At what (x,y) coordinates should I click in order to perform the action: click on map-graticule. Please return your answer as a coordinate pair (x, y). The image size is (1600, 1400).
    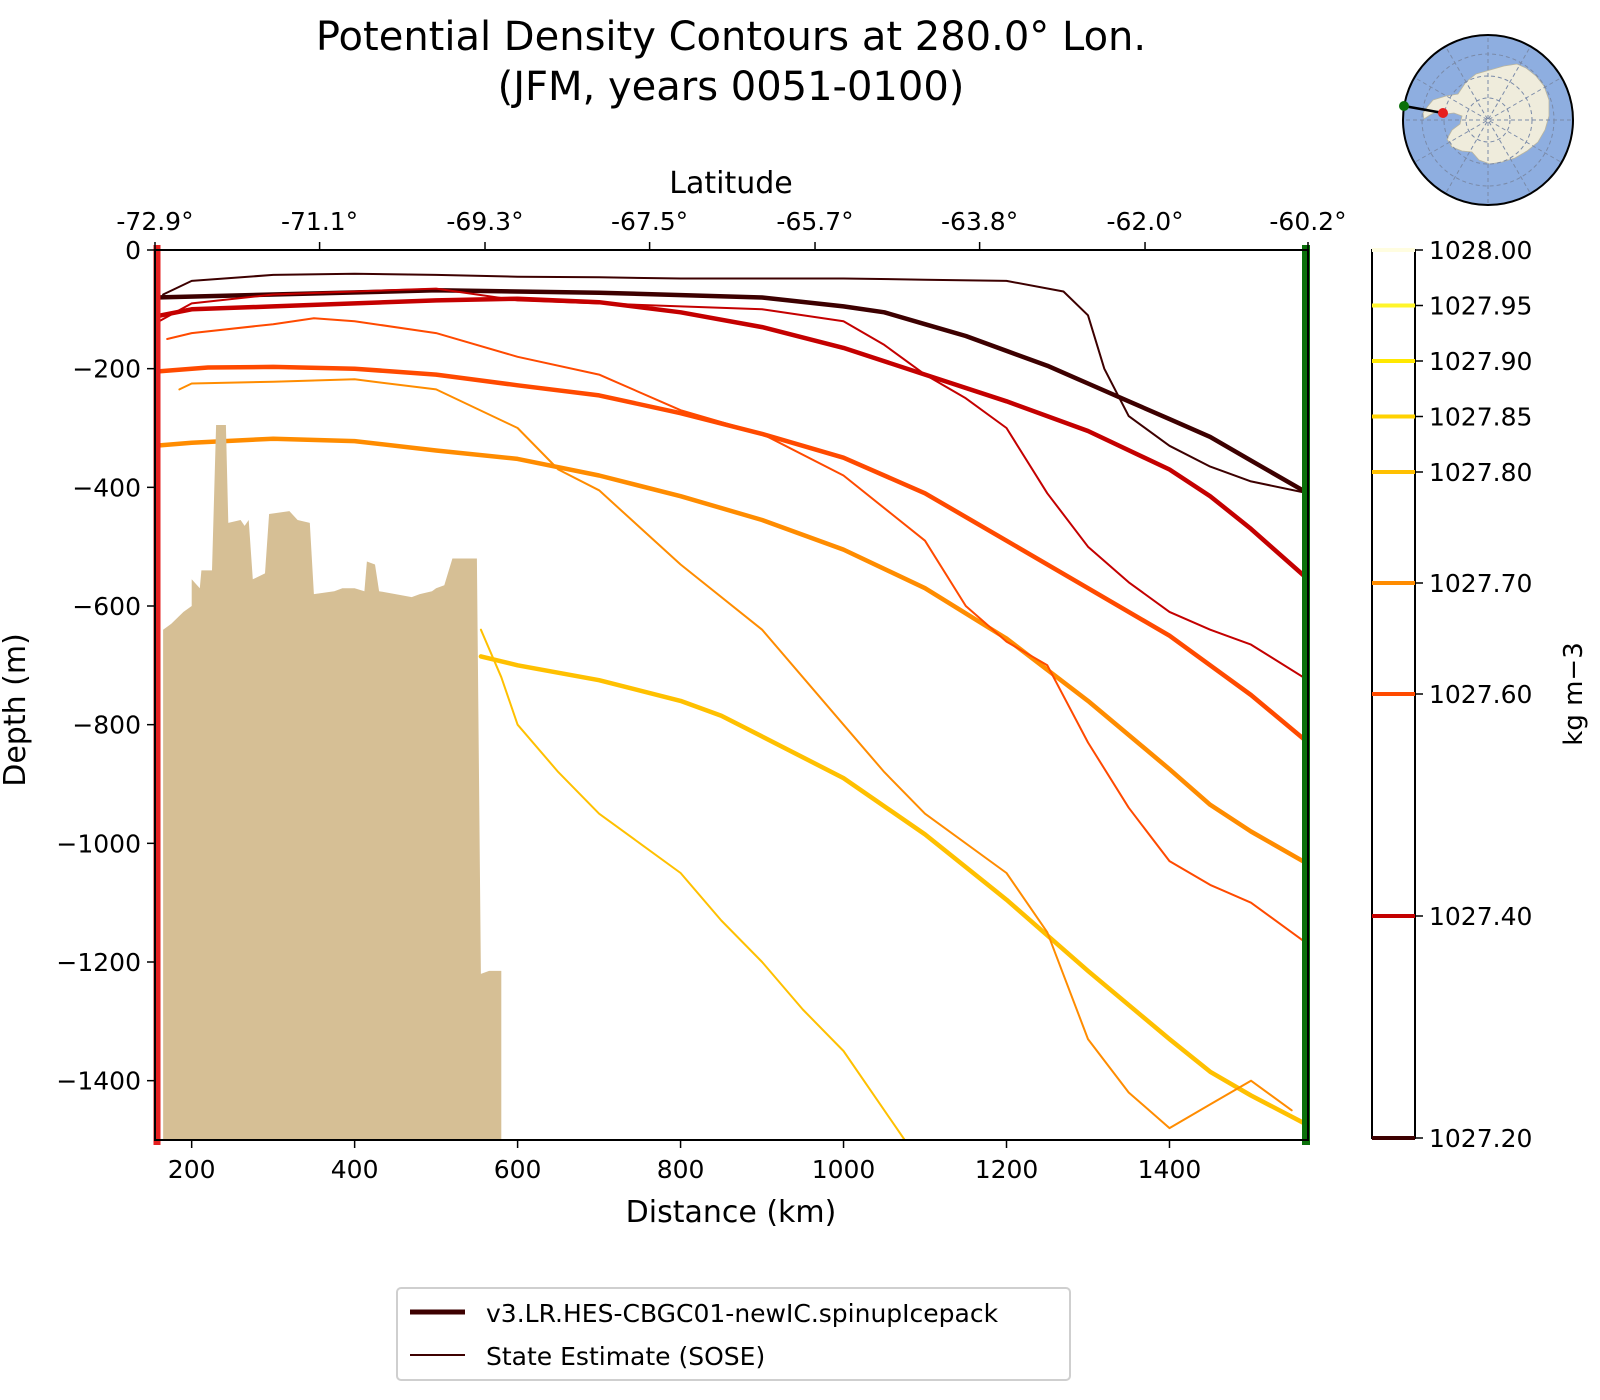
    Looking at the image, I should click on (1488, 120).